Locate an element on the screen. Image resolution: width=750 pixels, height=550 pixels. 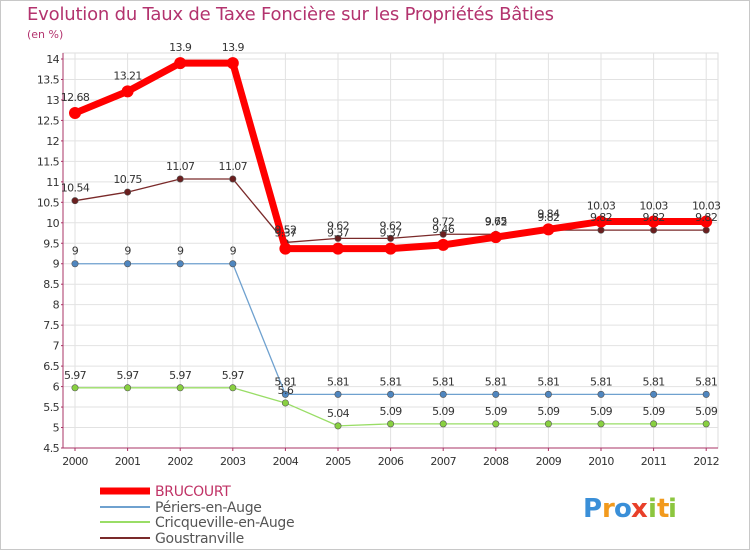
y-axis-unit-label: (en %) is located at coordinates (45, 34).